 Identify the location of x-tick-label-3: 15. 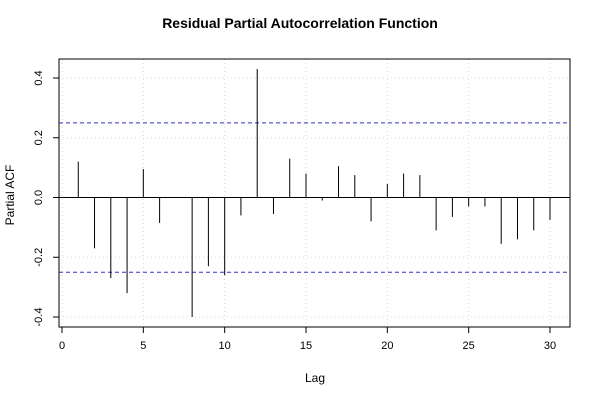
(306, 346).